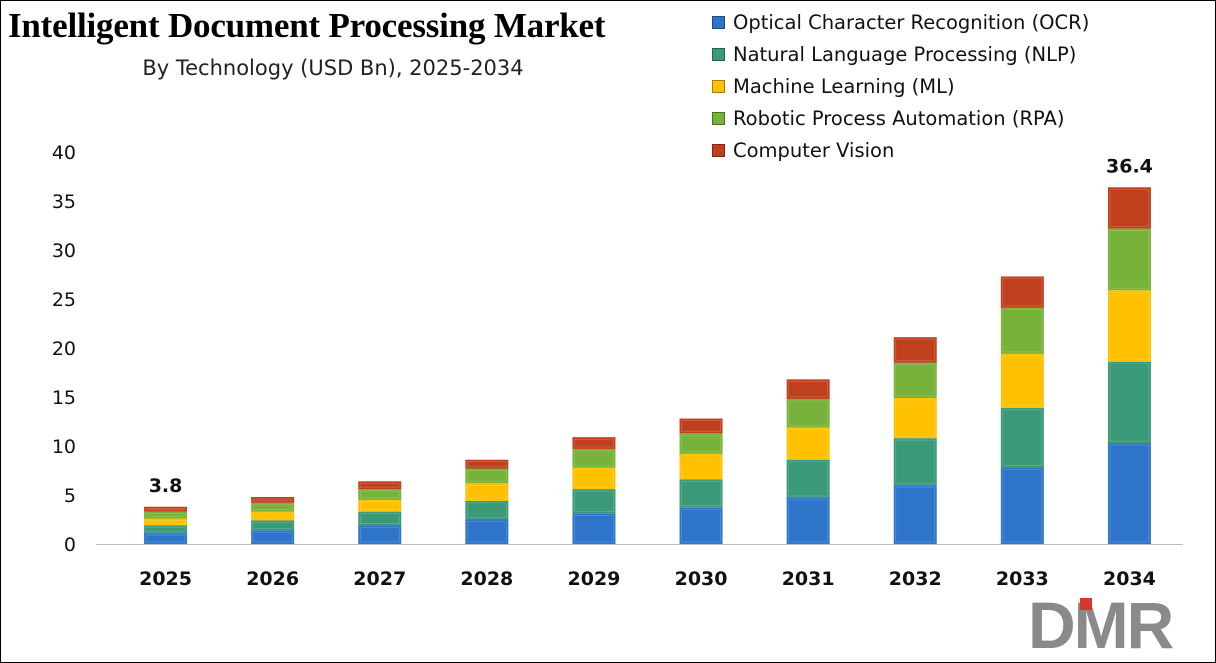 The height and width of the screenshot is (663, 1216). I want to click on y-tick-label: 5, so click(70, 496).